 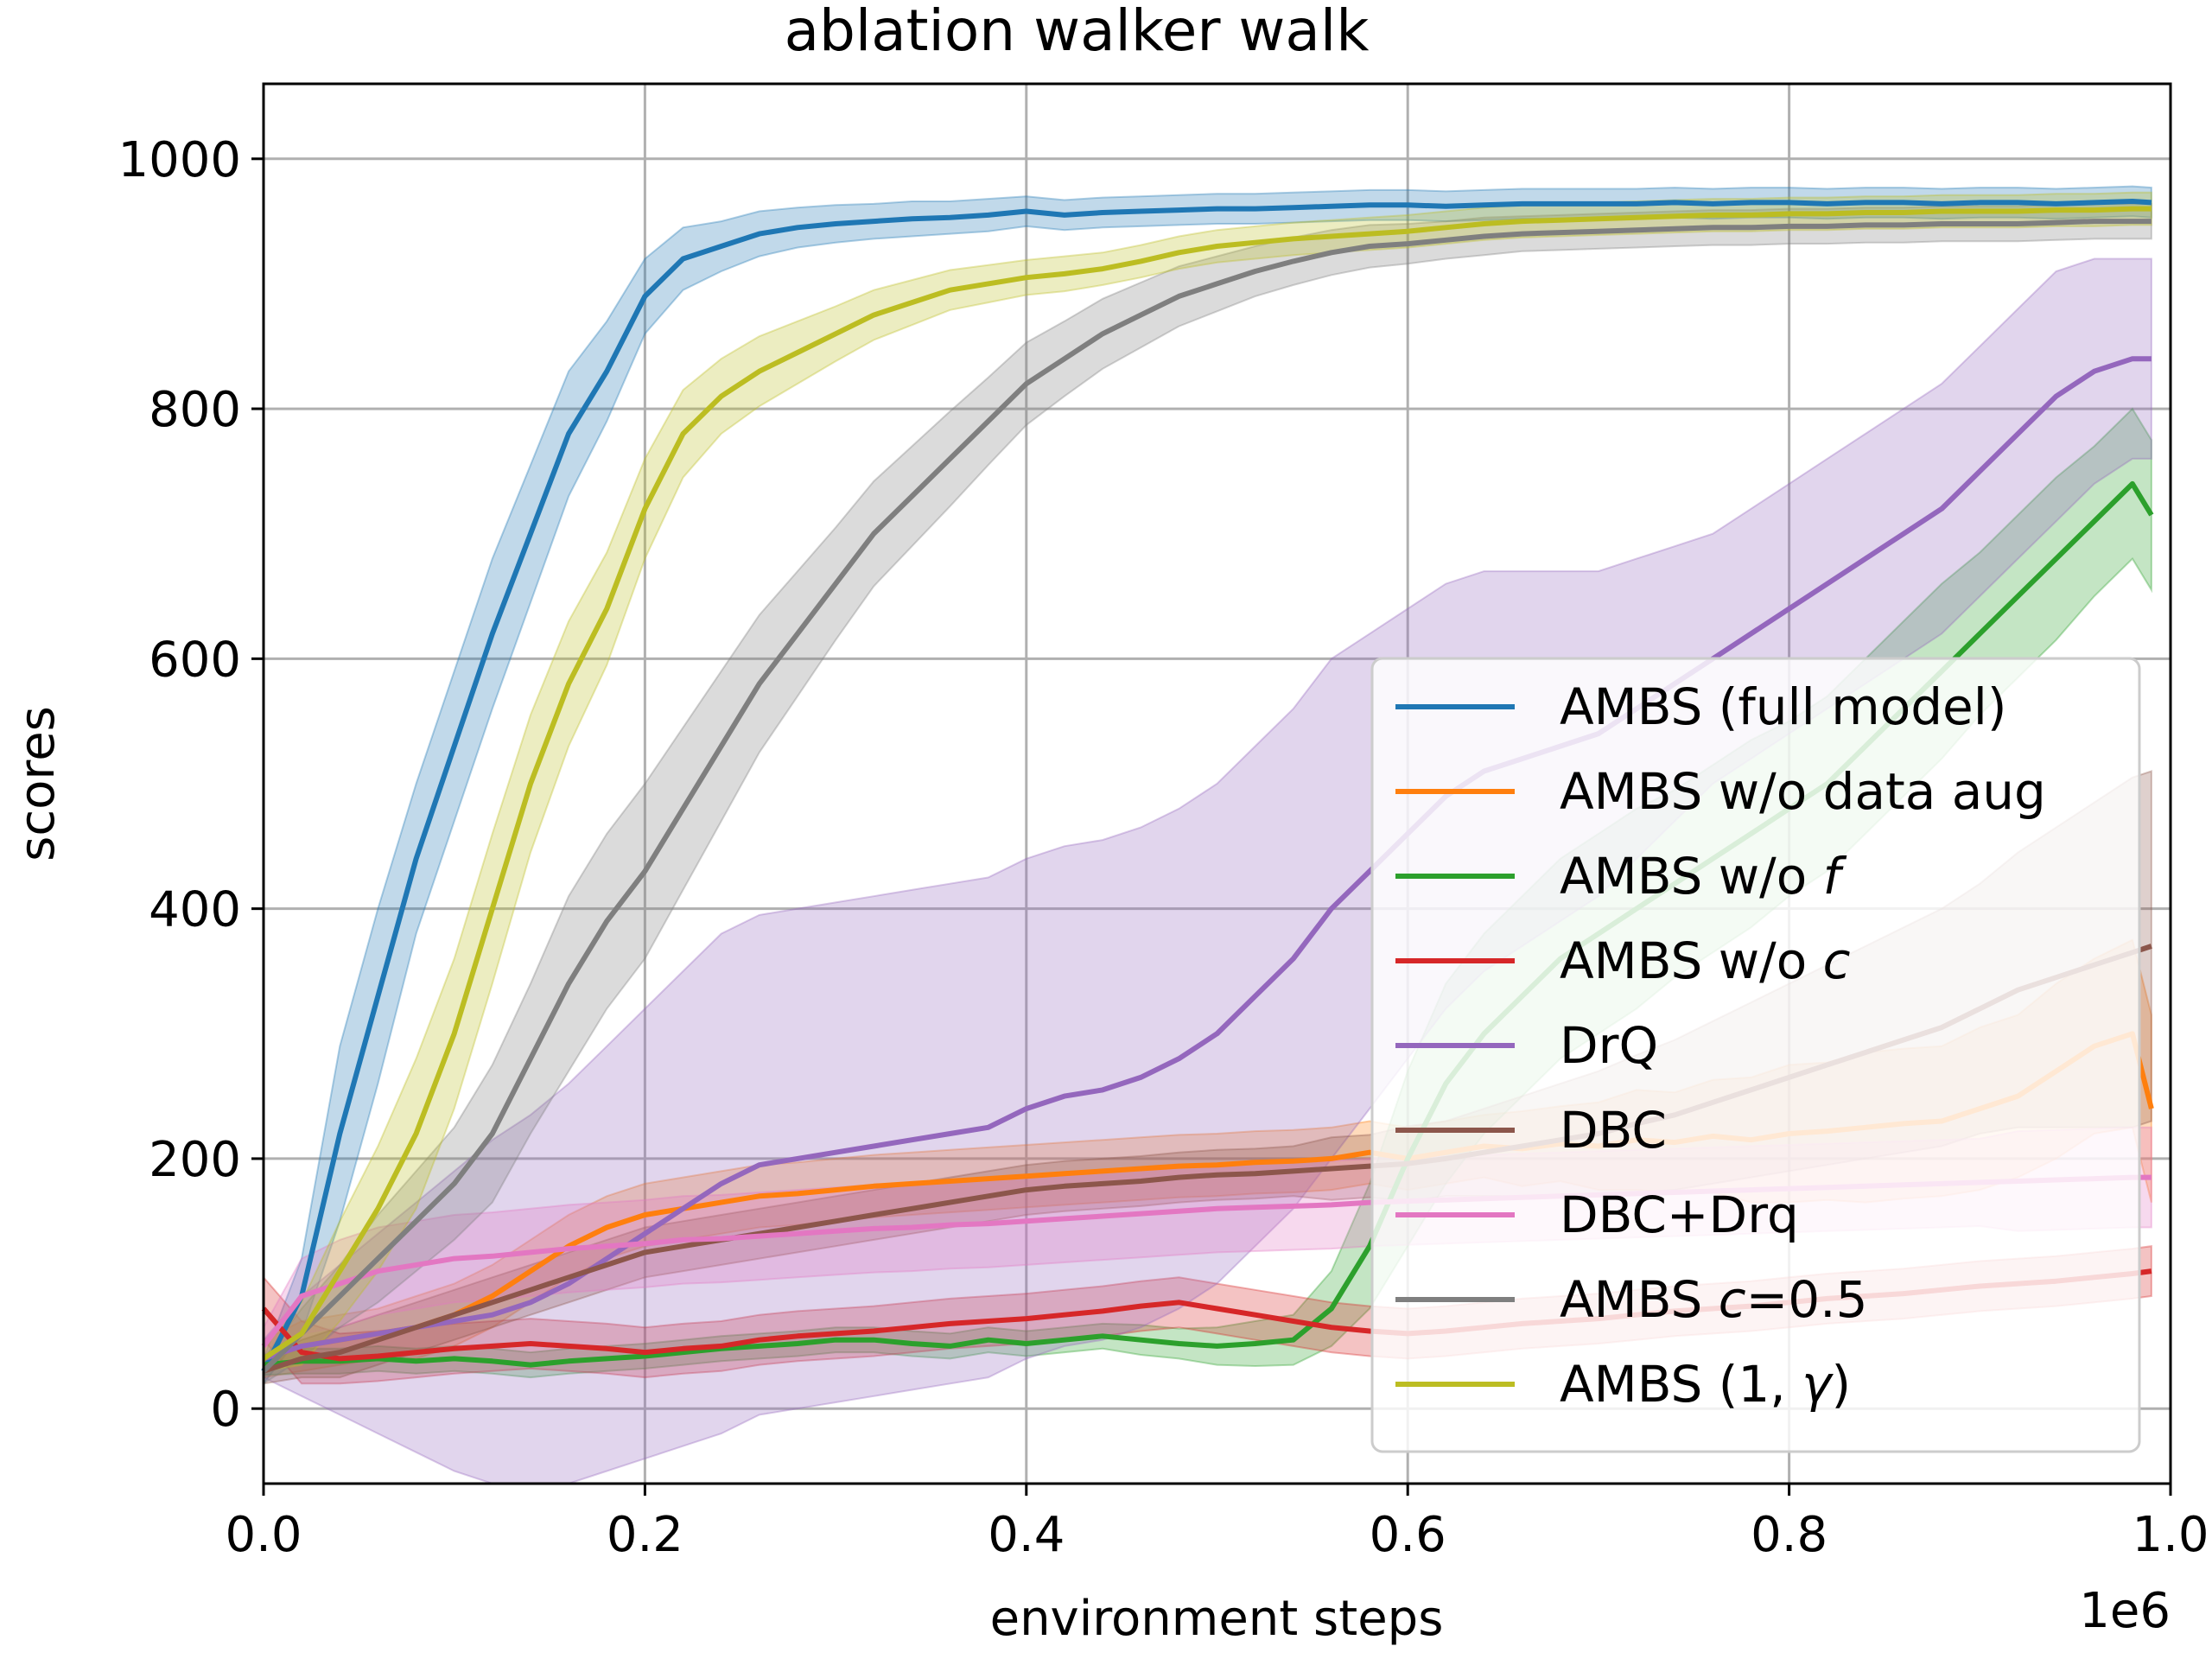 What do you see at coordinates (195, 410) in the screenshot?
I see `y-tick-label: 800` at bounding box center [195, 410].